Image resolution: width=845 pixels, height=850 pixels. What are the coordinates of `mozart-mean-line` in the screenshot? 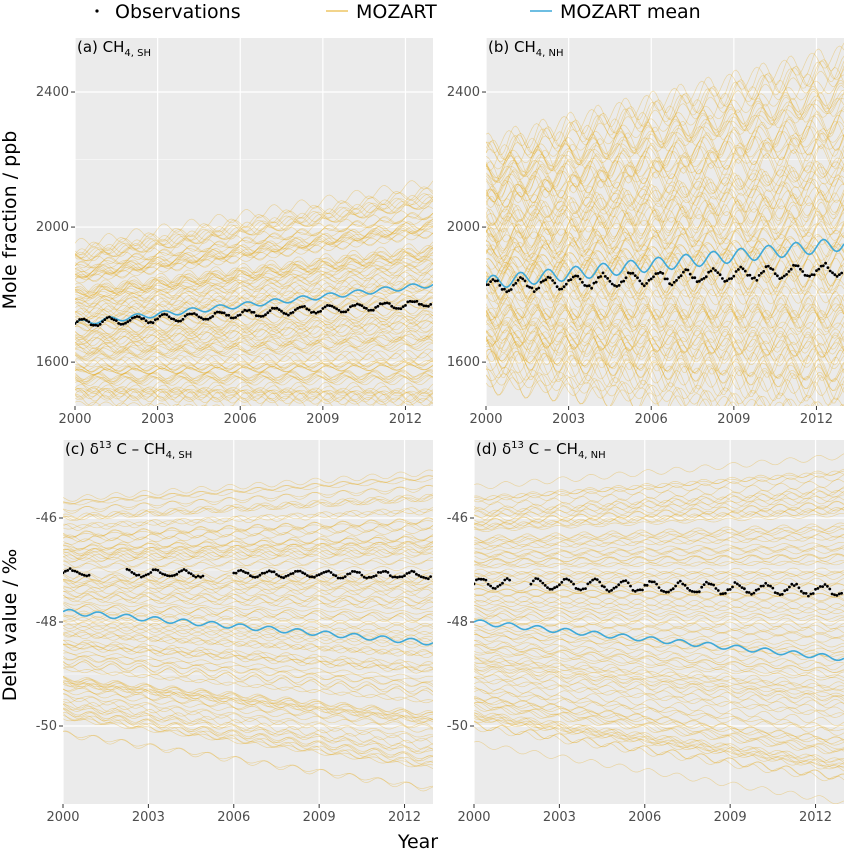 It's located at (659, 640).